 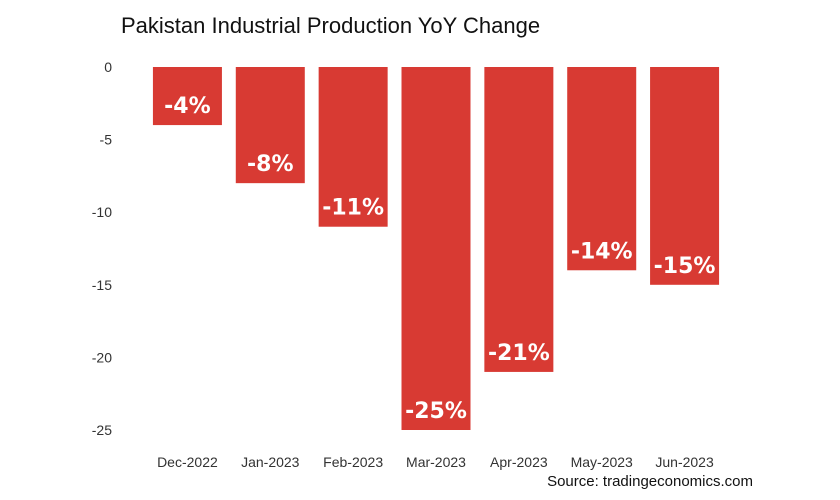 What do you see at coordinates (102, 248) in the screenshot?
I see `y-axis: 0 -5 -10 -15 -20 -25` at bounding box center [102, 248].